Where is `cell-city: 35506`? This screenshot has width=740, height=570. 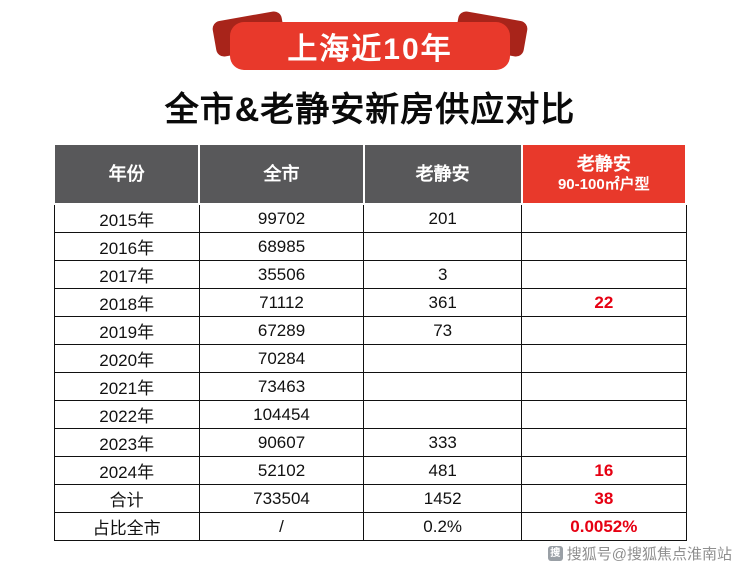
cell-city: 35506 is located at coordinates (281, 274).